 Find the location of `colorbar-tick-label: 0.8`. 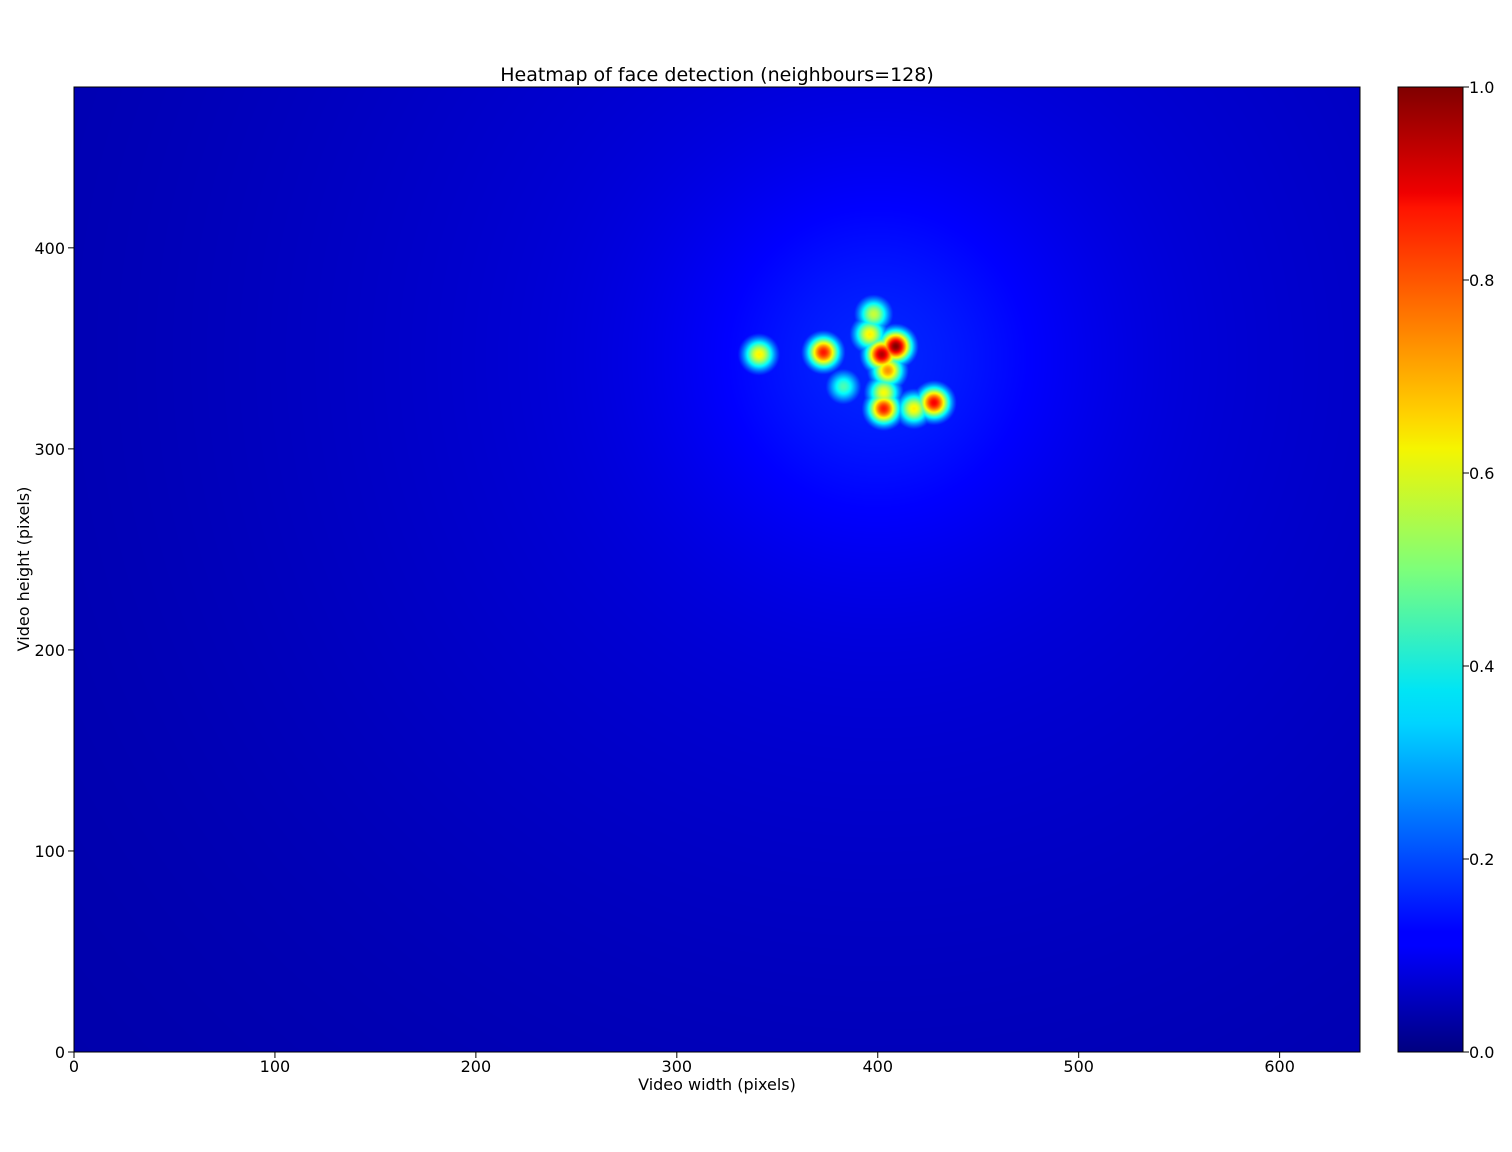

colorbar-tick-label: 0.8 is located at coordinates (1481, 280).